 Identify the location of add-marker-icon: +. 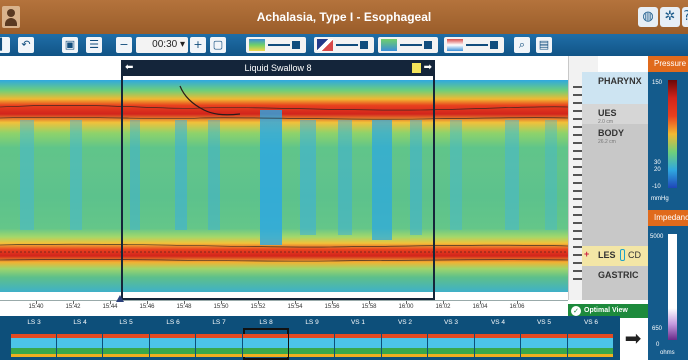
(587, 254).